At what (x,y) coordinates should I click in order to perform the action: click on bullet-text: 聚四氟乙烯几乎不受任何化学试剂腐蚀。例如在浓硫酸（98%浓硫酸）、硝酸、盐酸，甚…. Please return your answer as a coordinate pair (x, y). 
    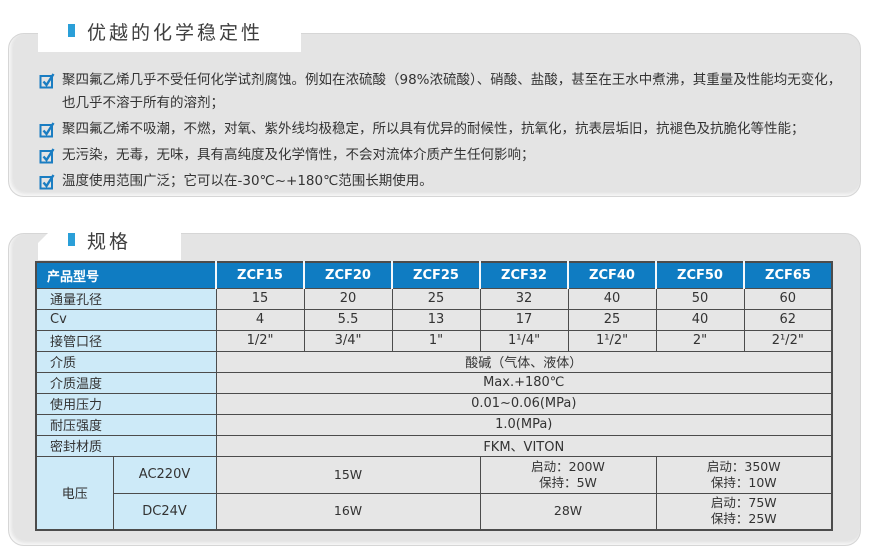
    Looking at the image, I should click on (452, 91).